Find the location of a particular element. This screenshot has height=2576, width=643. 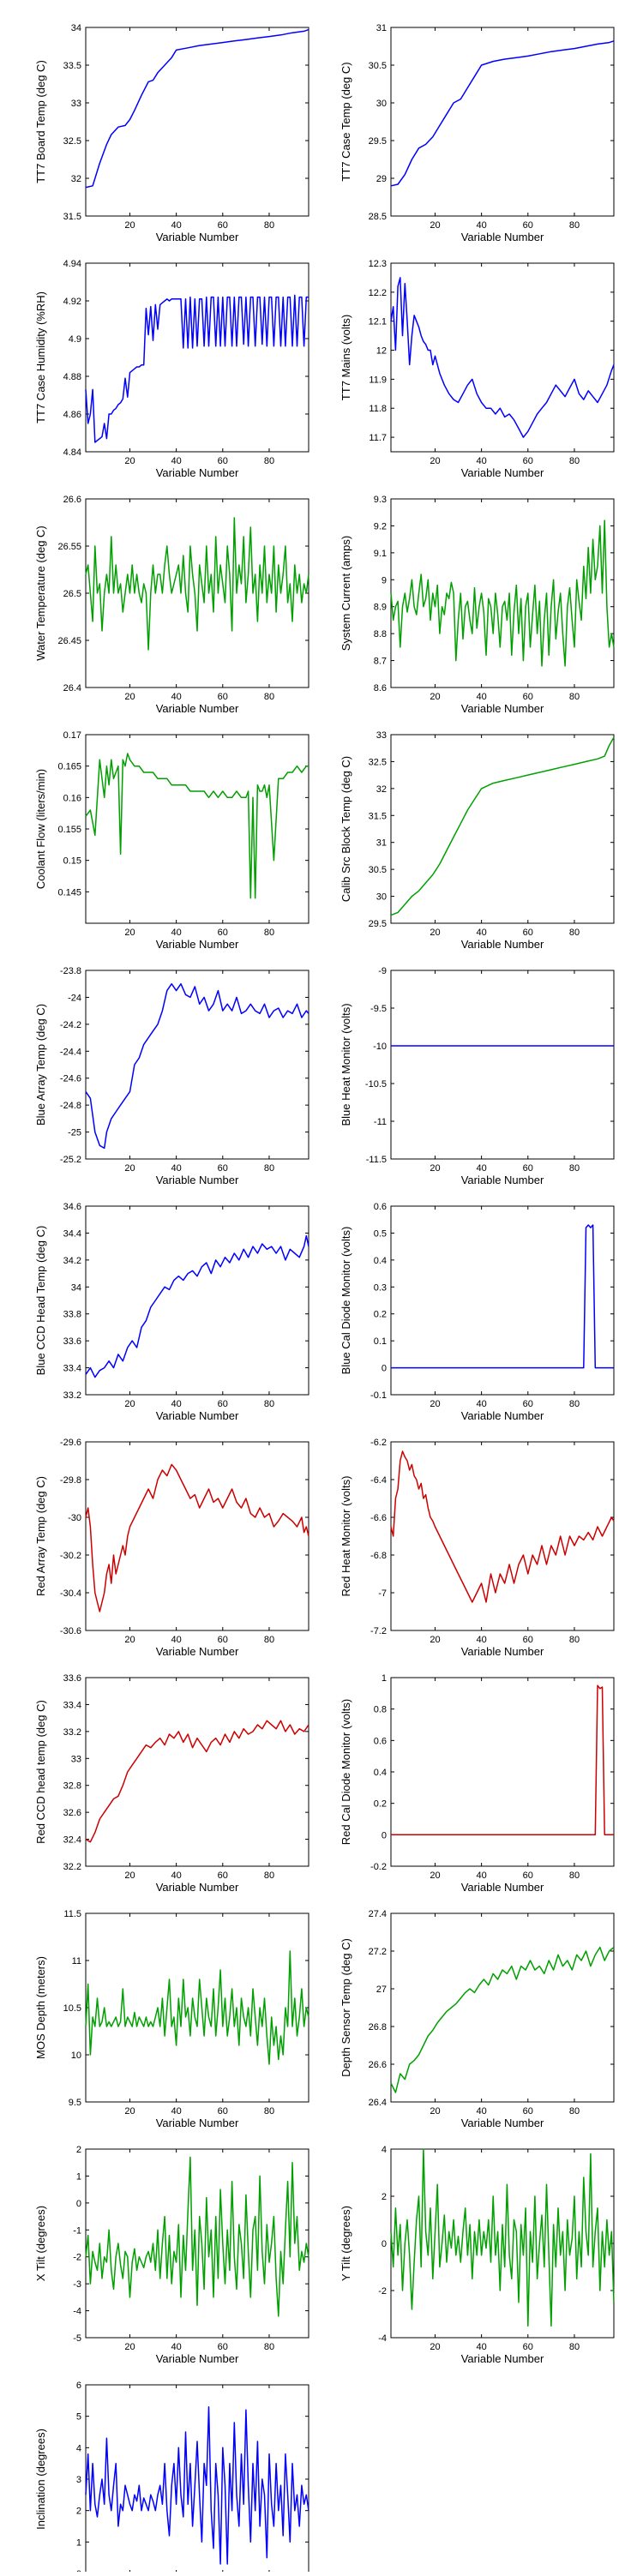

y-tick-label: 33.4 is located at coordinates (72, 1705).